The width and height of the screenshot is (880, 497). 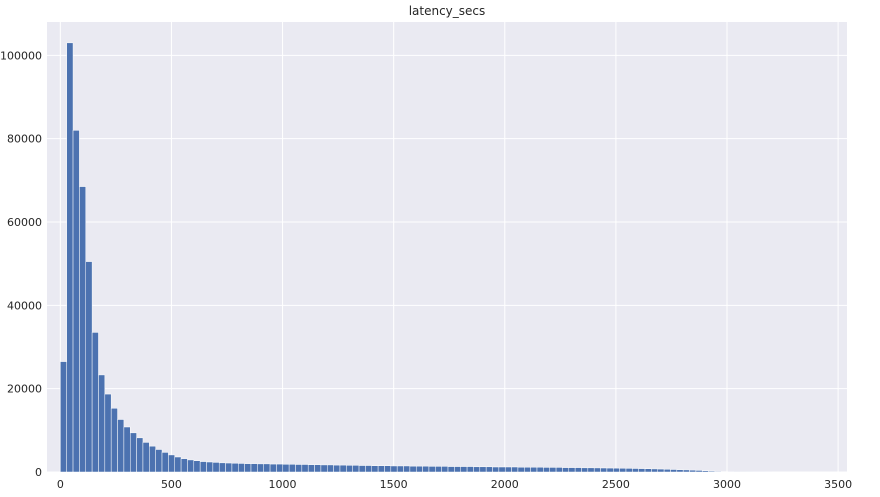 What do you see at coordinates (616, 484) in the screenshot?
I see `x-tick-label: 2500` at bounding box center [616, 484].